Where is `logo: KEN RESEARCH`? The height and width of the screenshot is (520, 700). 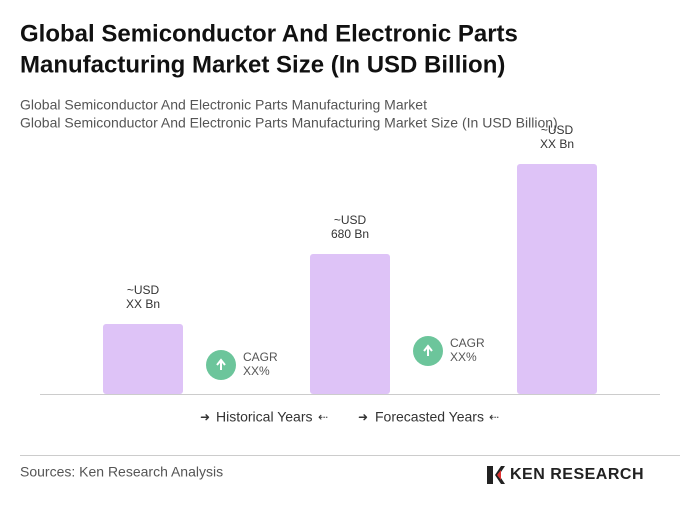 logo: KEN RESEARCH is located at coordinates (565, 475).